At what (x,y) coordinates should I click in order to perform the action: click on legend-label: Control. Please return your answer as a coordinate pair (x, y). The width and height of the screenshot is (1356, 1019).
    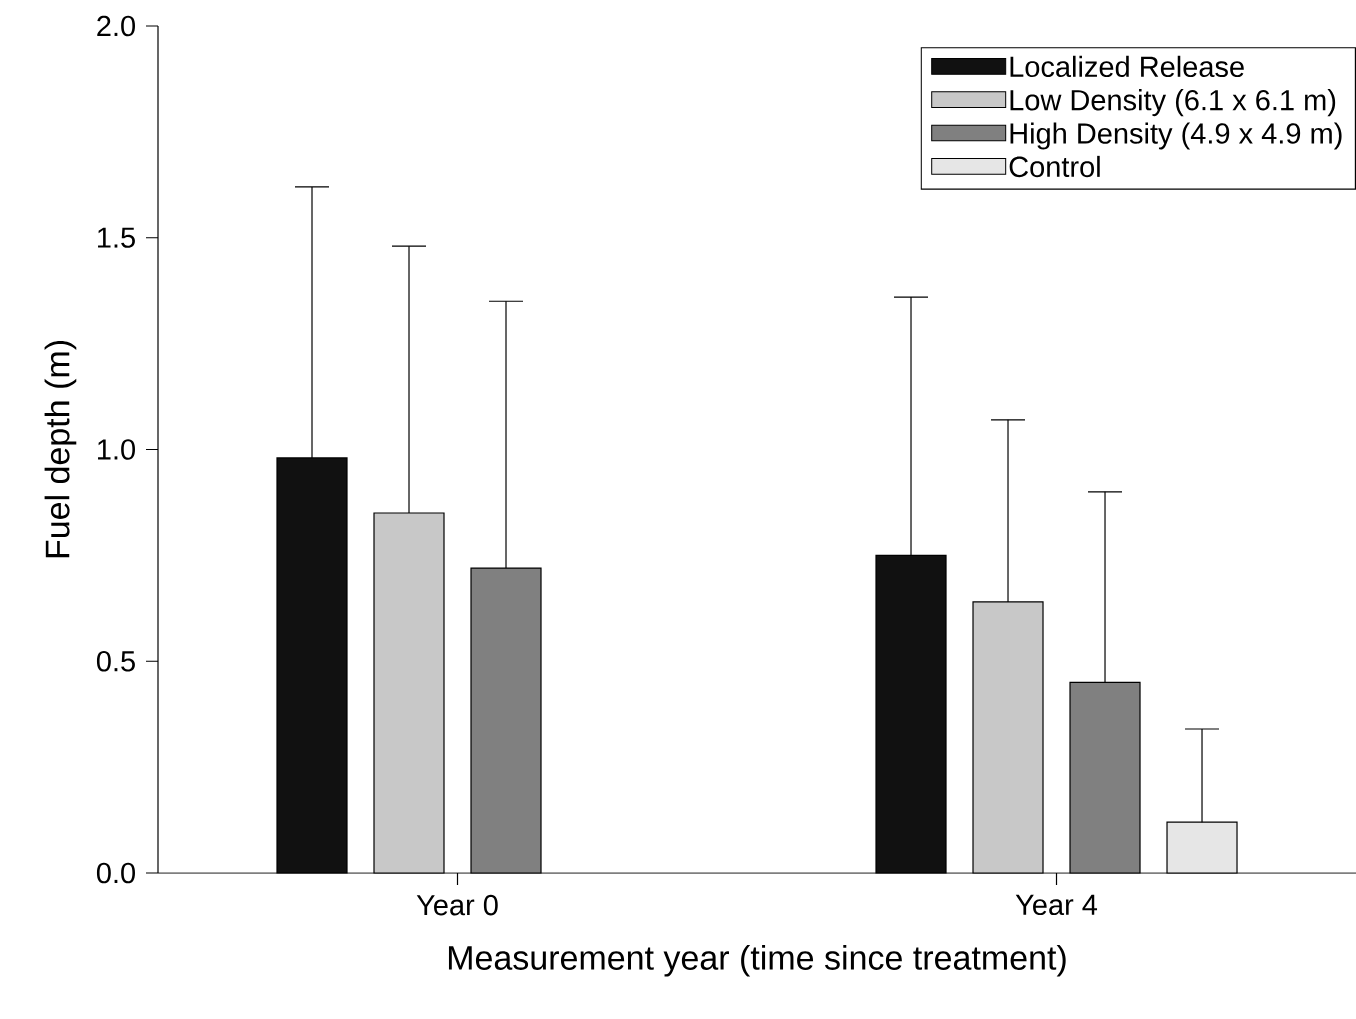
    Looking at the image, I should click on (1054, 166).